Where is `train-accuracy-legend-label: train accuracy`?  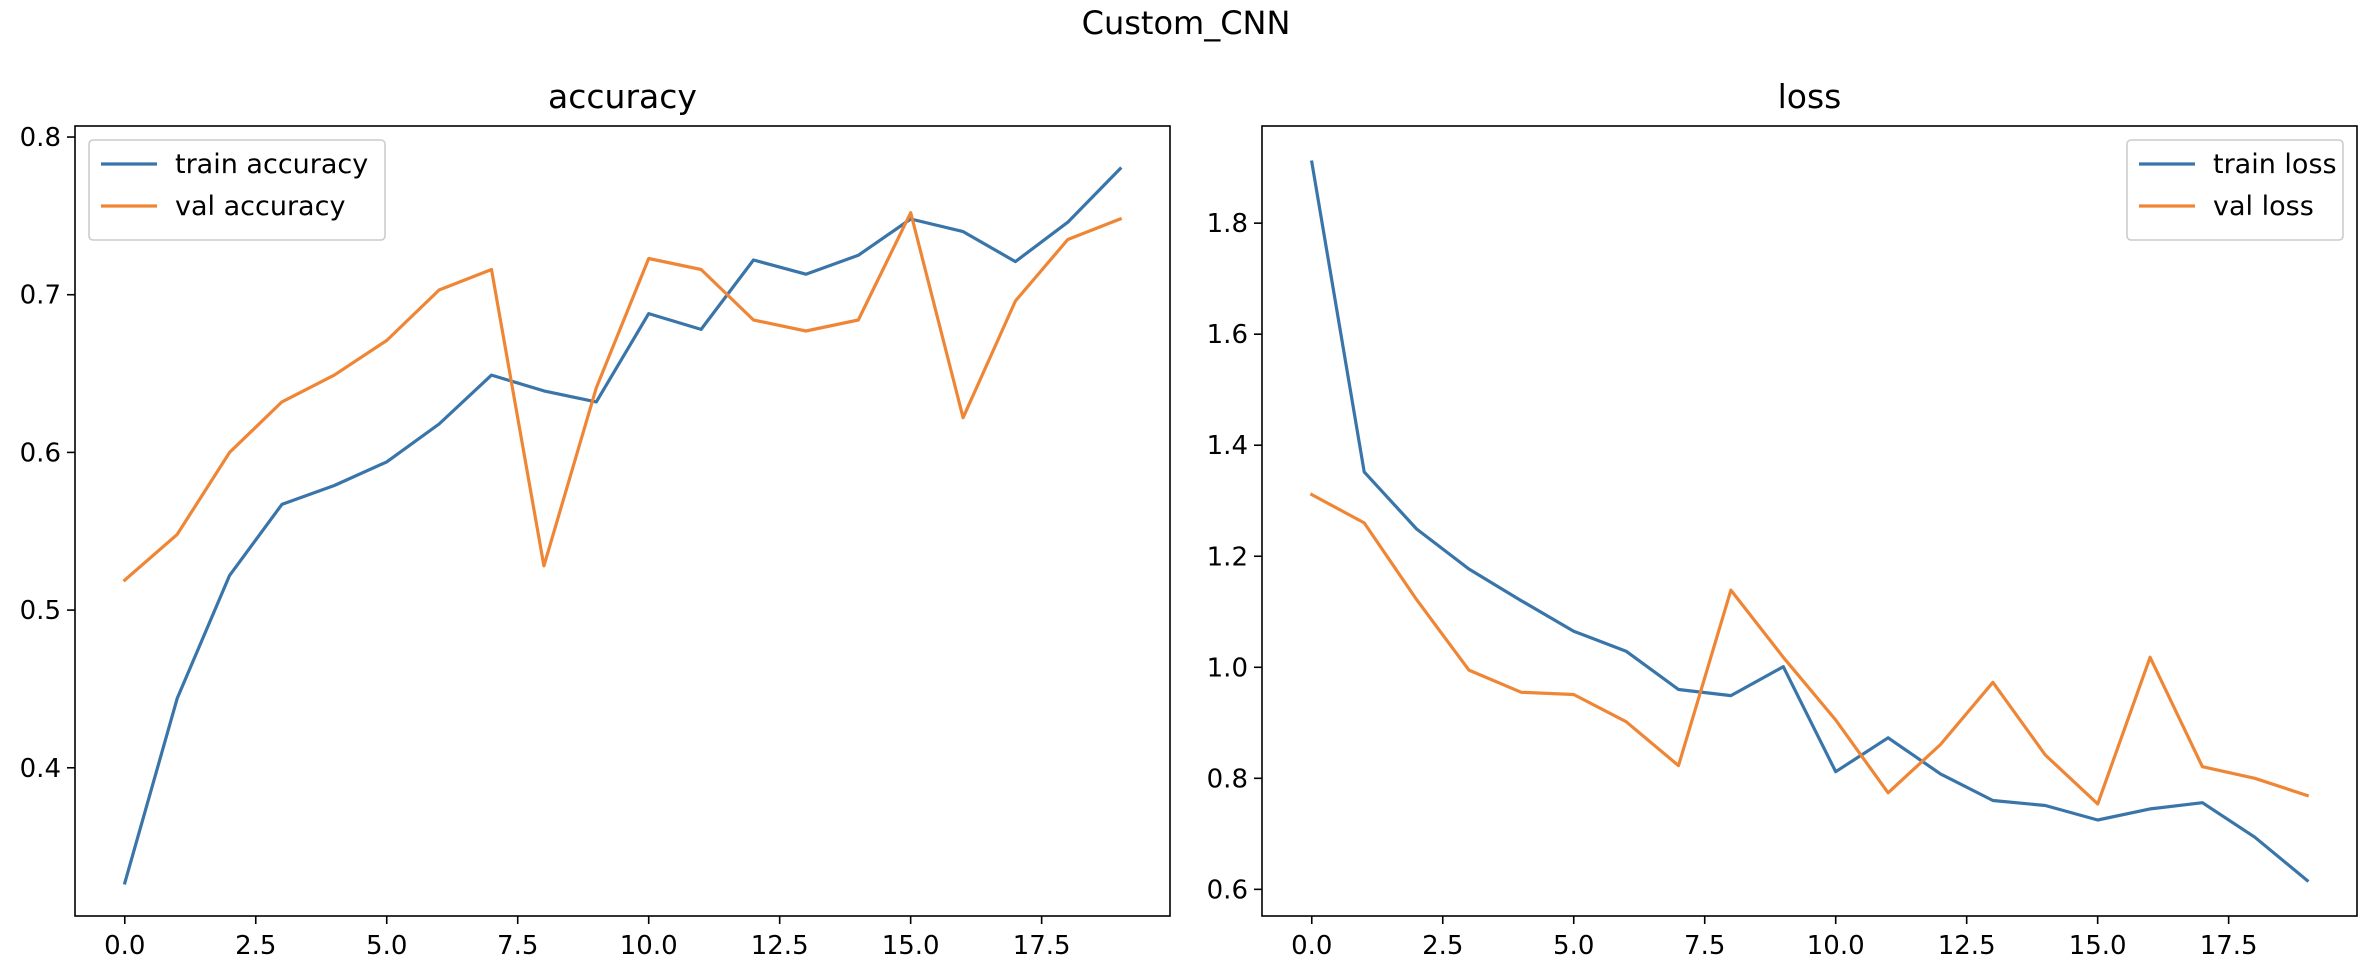
train-accuracy-legend-label: train accuracy is located at coordinates (271, 164).